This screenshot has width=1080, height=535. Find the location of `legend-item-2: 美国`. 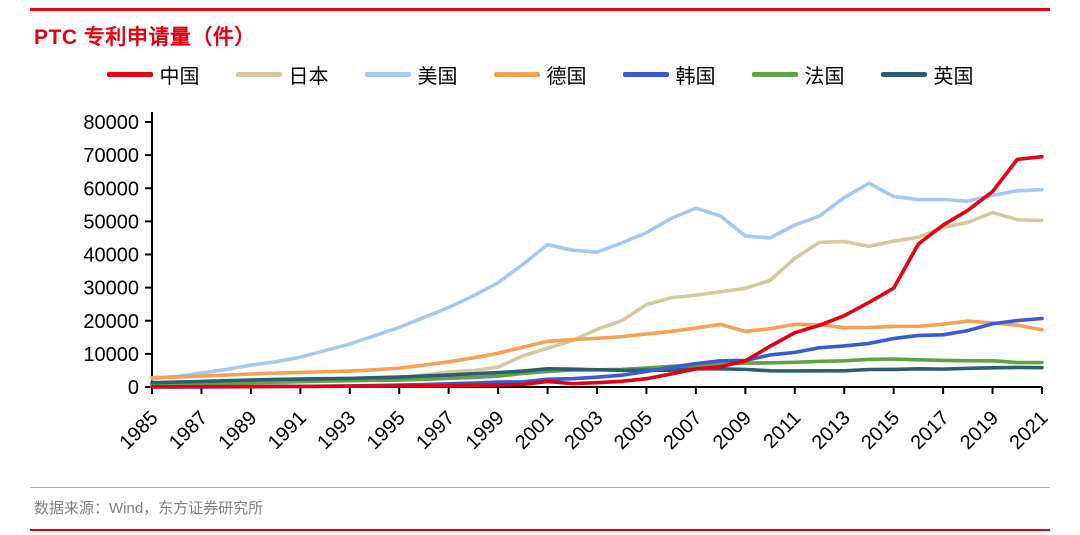

legend-item-2: 美国 is located at coordinates (411, 74).